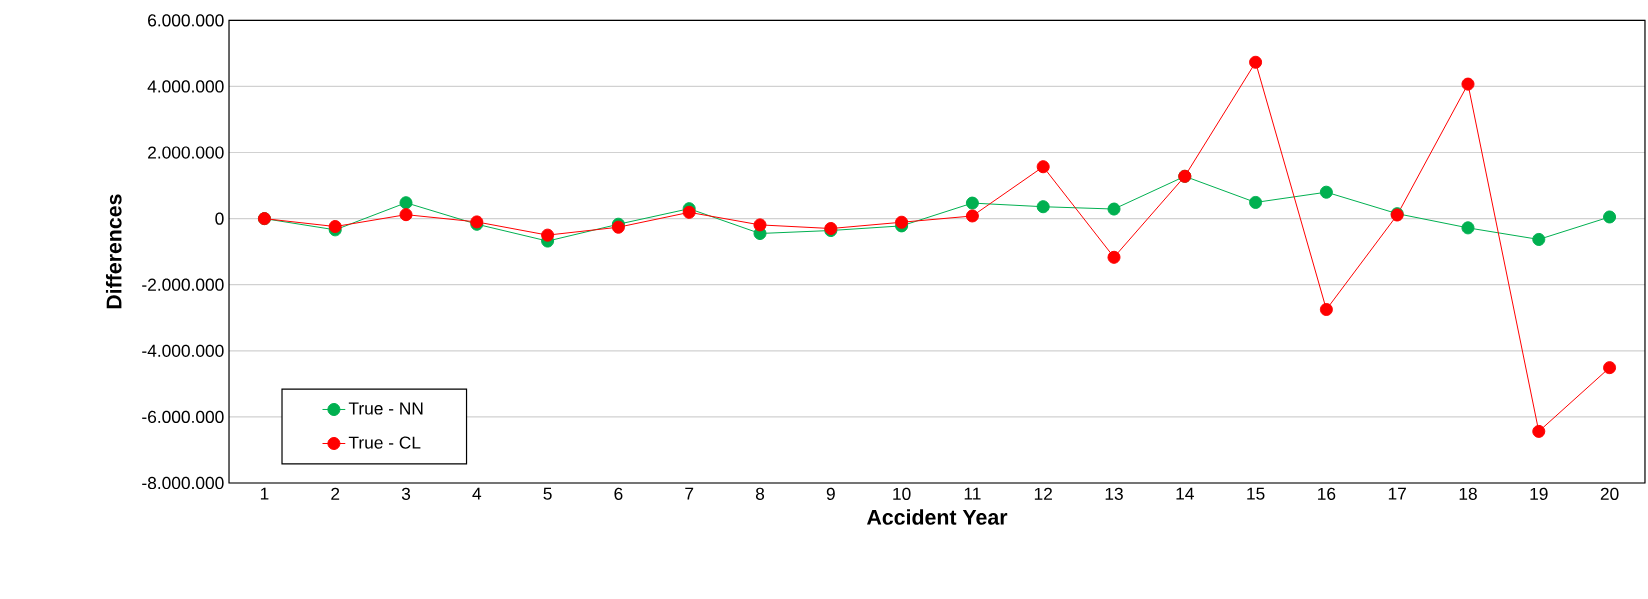 The width and height of the screenshot is (1648, 599). Describe the element at coordinates (1114, 493) in the screenshot. I see `x-tick-label: 13` at that location.